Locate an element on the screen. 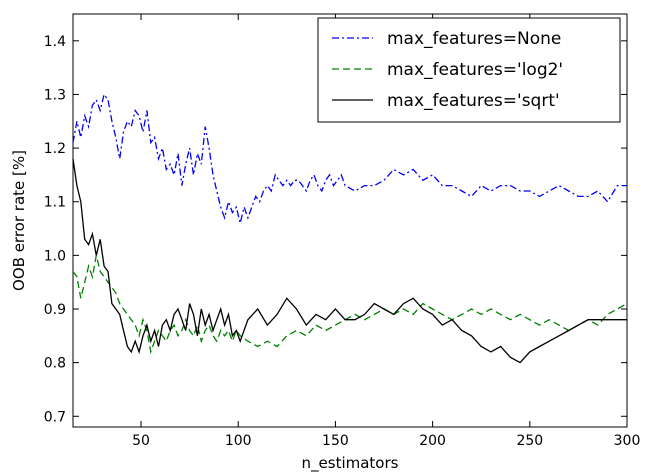 The height and width of the screenshot is (473, 646). x-tick-label: 200 is located at coordinates (432, 441).